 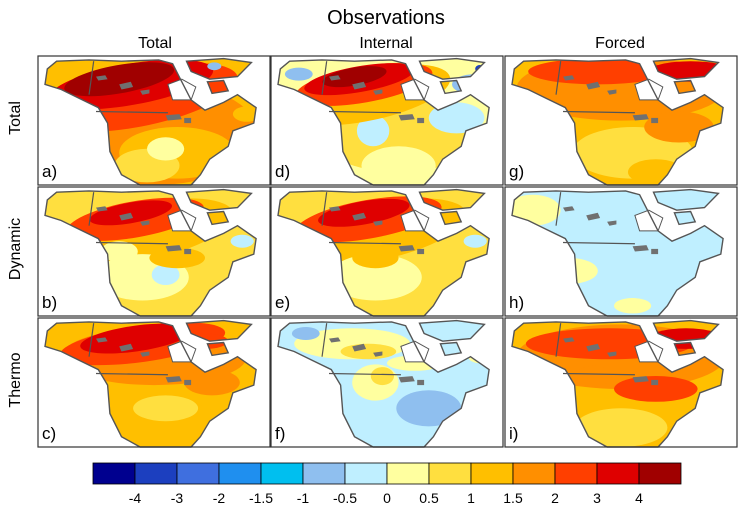 I want to click on map-panel: c), so click(x=154, y=382).